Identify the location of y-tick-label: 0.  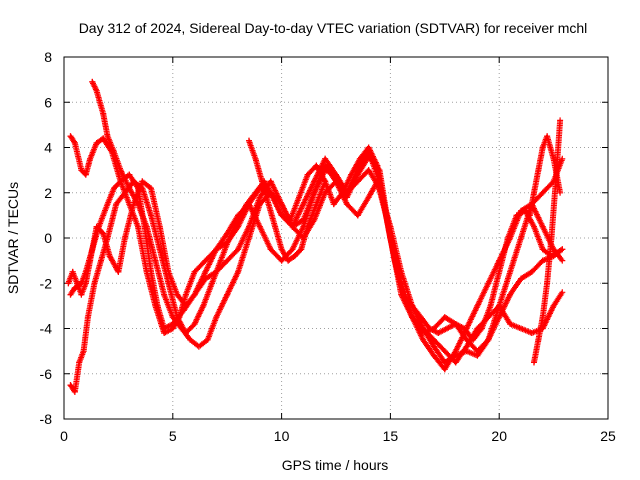
(48, 238).